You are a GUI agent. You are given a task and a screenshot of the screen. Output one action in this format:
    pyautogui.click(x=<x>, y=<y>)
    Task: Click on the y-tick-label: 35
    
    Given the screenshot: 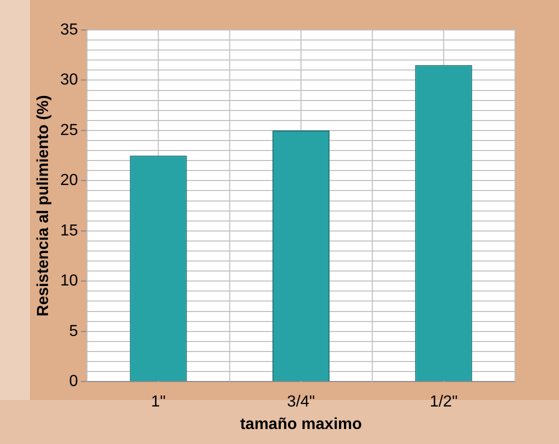 What is the action you would take?
    pyautogui.click(x=69, y=29)
    